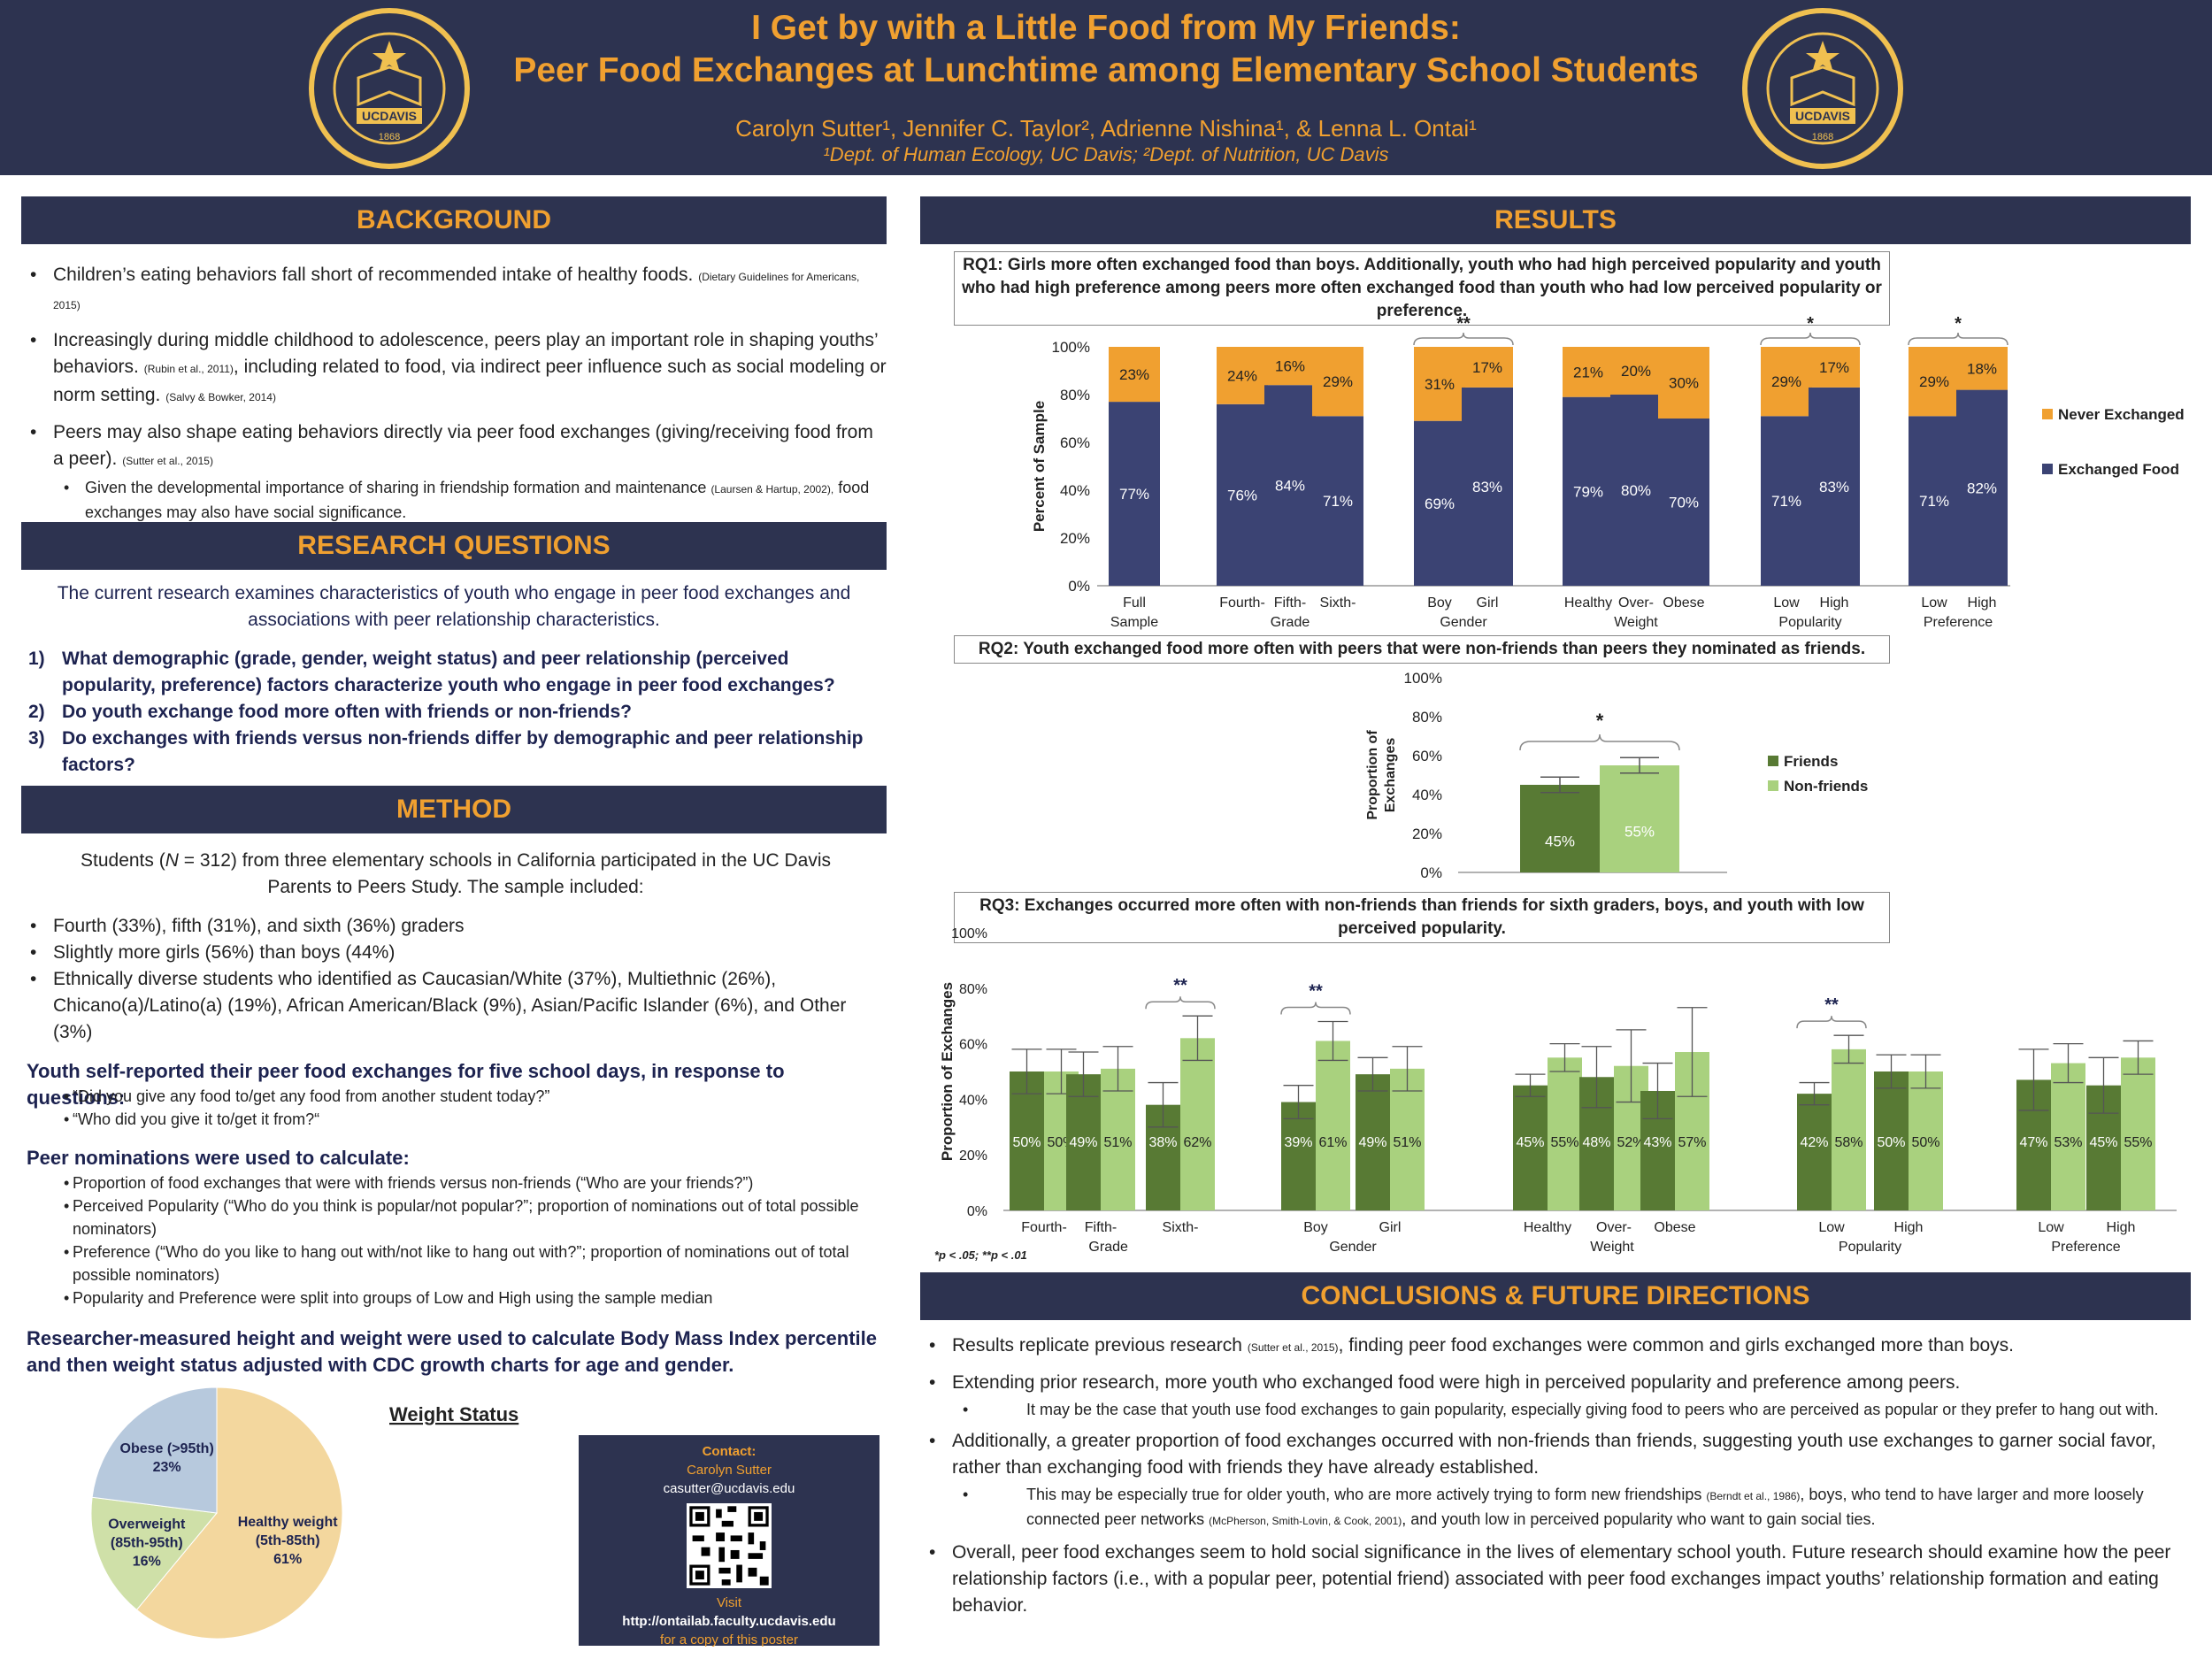 This screenshot has height=1659, width=2212. What do you see at coordinates (1588, 372) in the screenshot?
I see `rq1-data-label-never: 21%` at bounding box center [1588, 372].